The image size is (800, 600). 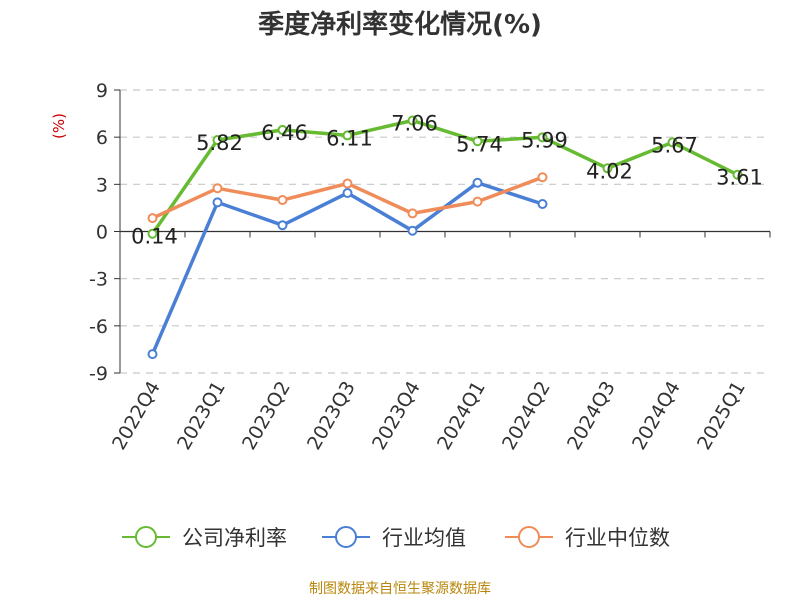 I want to click on x-tick-label: 2024Q2, so click(x=526, y=416).